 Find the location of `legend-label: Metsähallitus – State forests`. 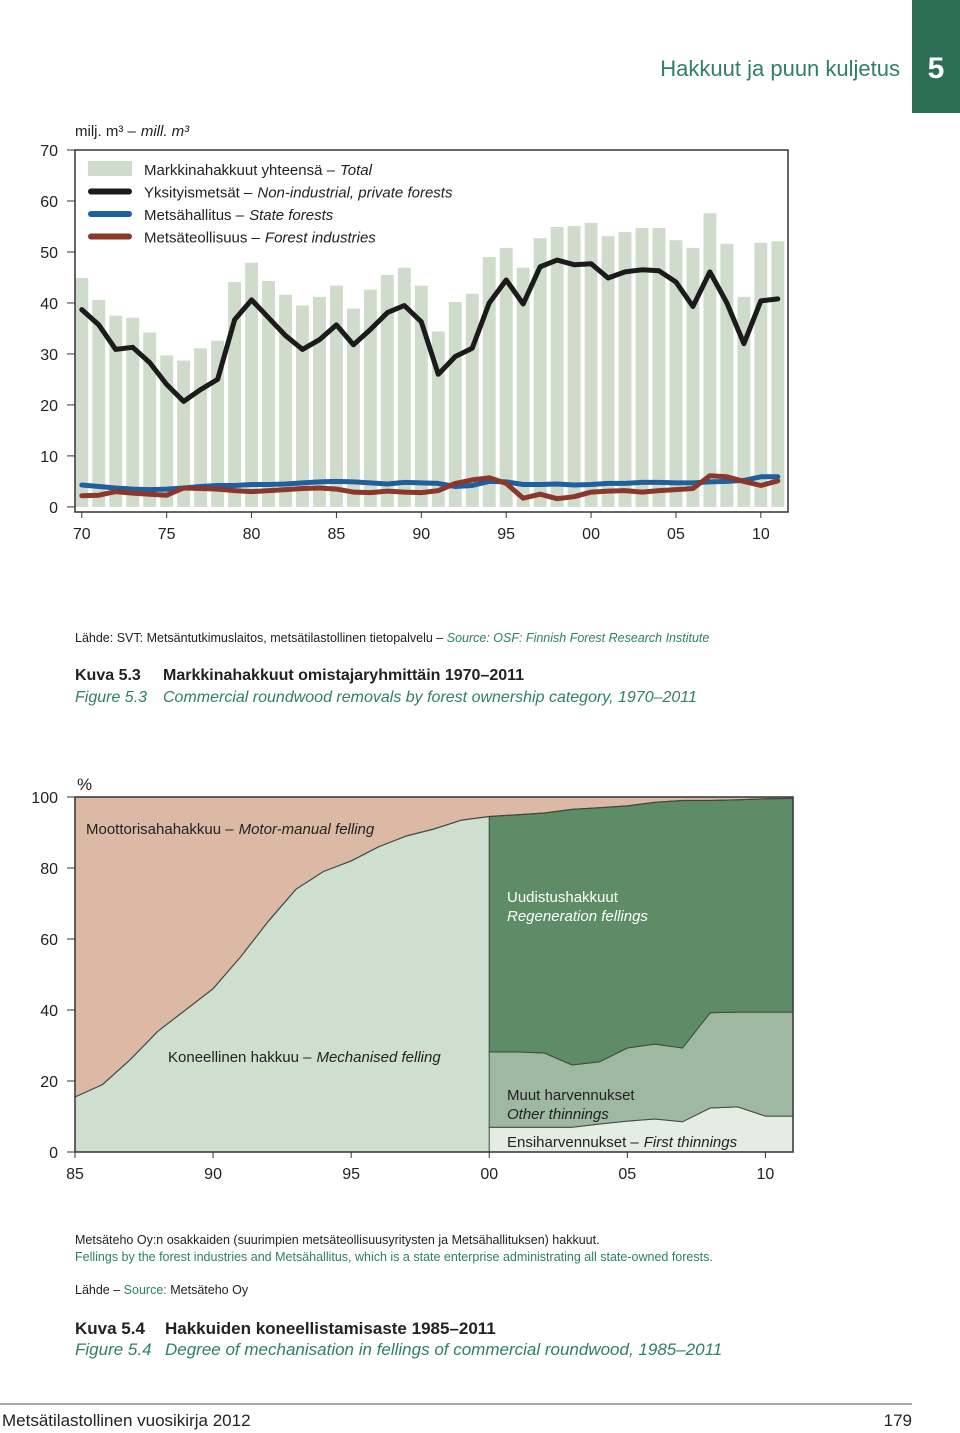

legend-label: Metsähallitus – State forests is located at coordinates (239, 215).